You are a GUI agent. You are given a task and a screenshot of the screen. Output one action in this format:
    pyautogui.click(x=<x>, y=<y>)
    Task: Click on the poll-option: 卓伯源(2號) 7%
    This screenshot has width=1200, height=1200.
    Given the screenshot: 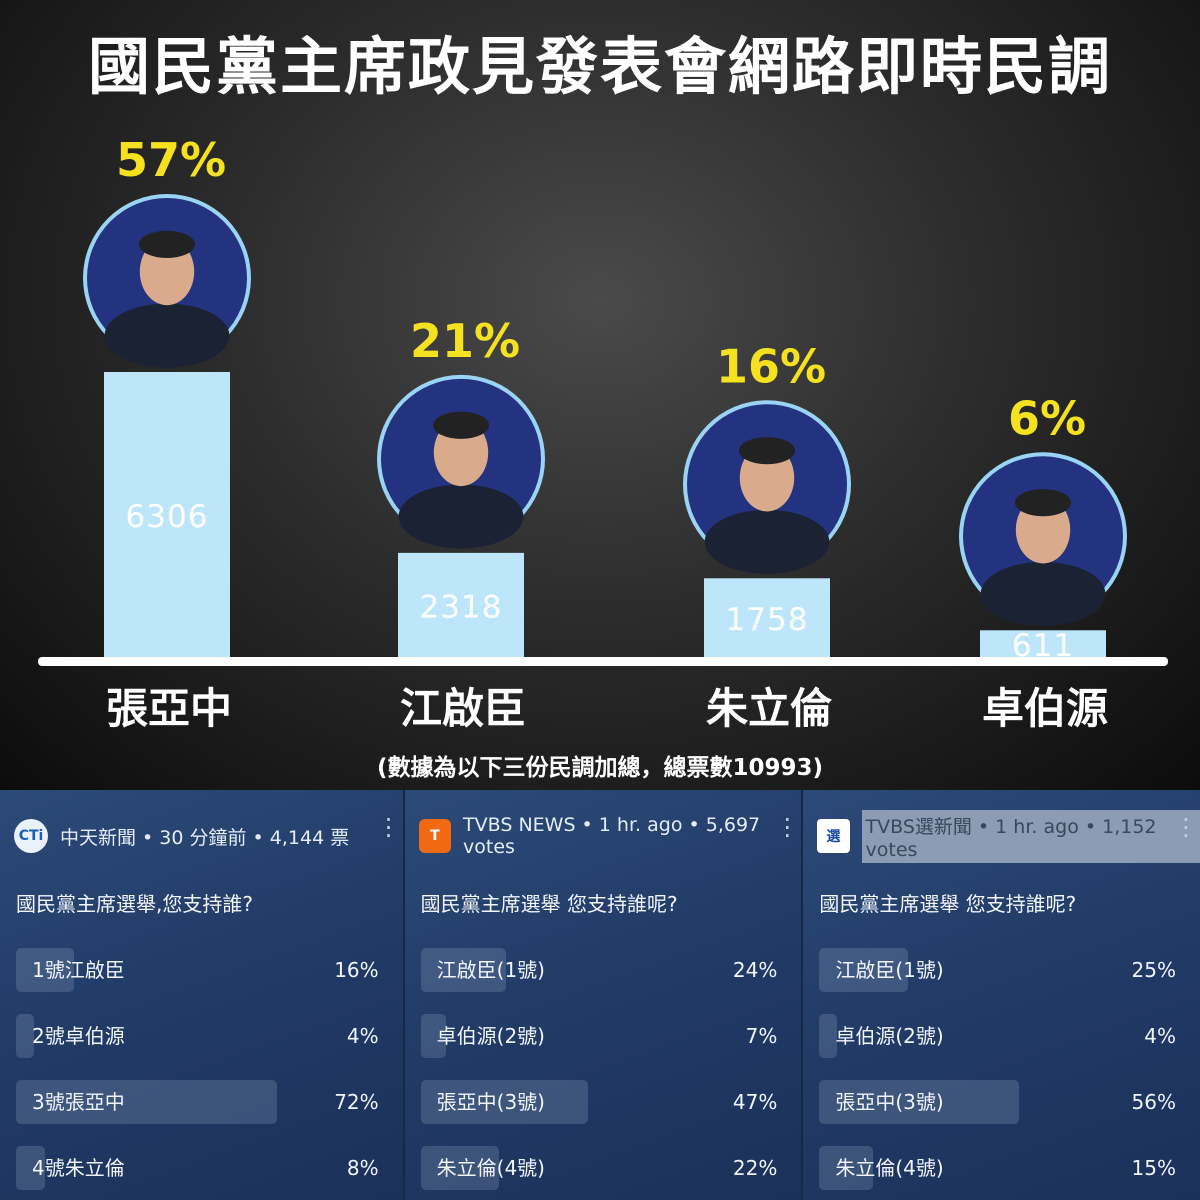 What is the action you would take?
    pyautogui.click(x=599, y=1036)
    